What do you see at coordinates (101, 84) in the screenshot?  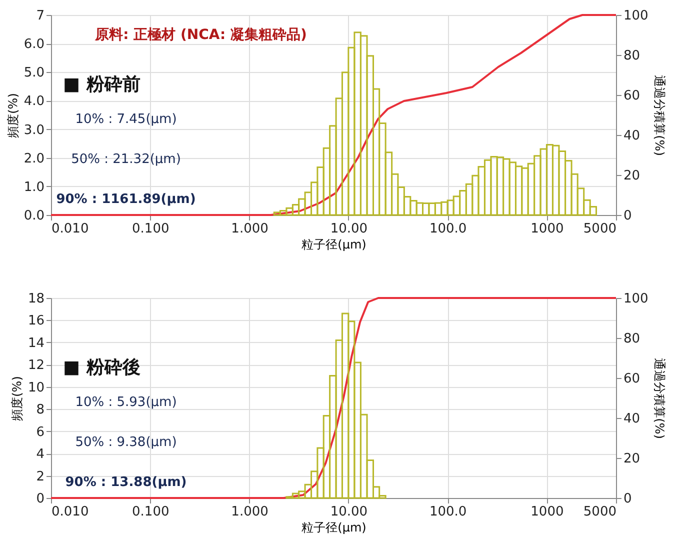 I see `annotation: ■ 粉砕前` at bounding box center [101, 84].